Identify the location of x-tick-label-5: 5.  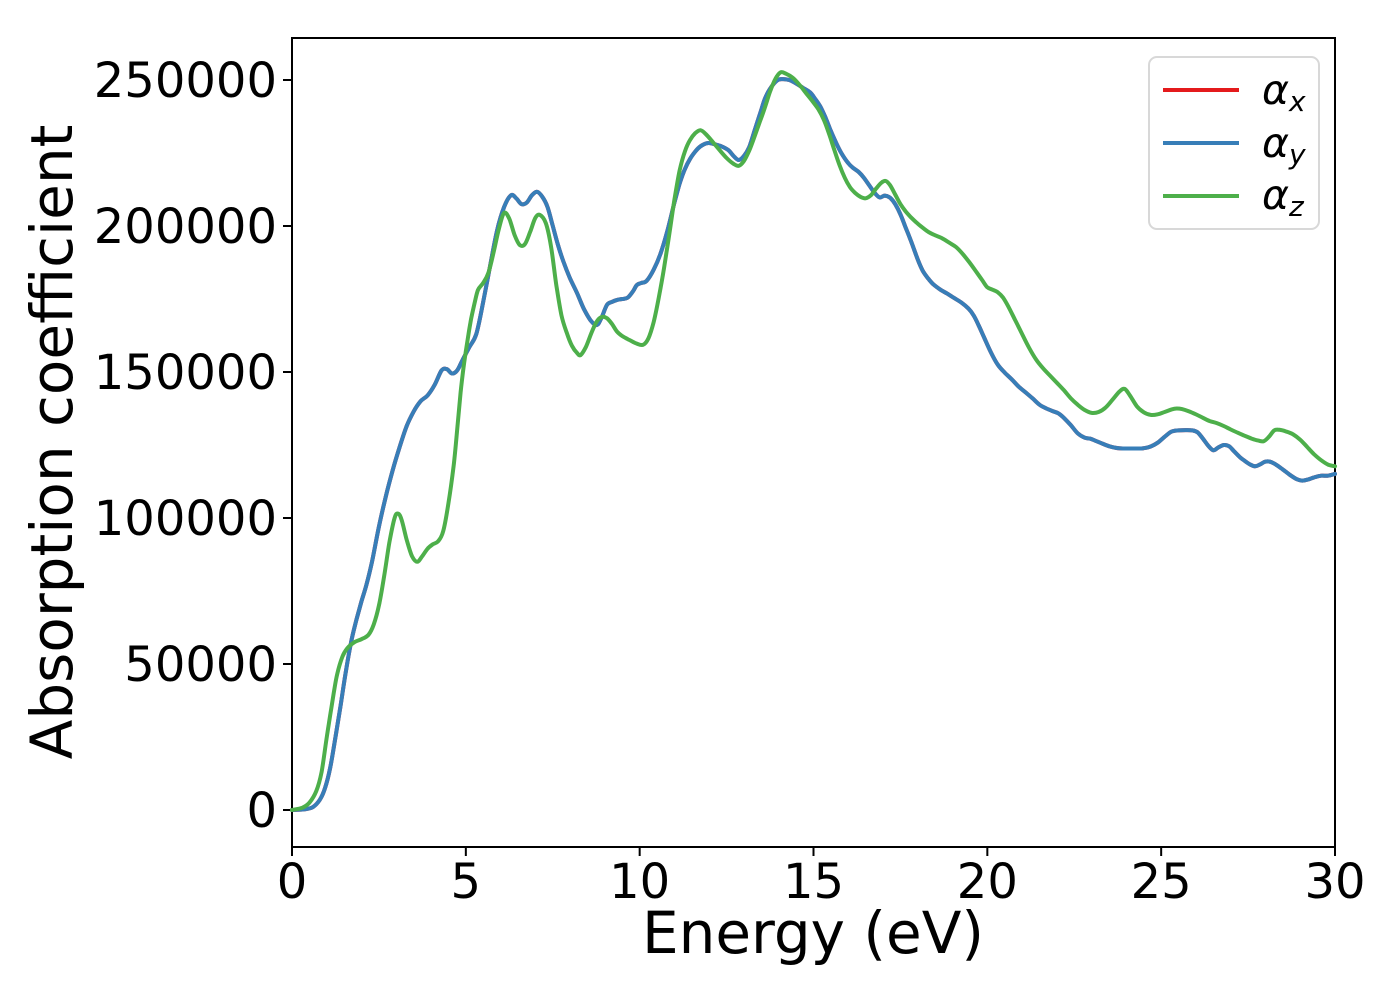
(466, 882).